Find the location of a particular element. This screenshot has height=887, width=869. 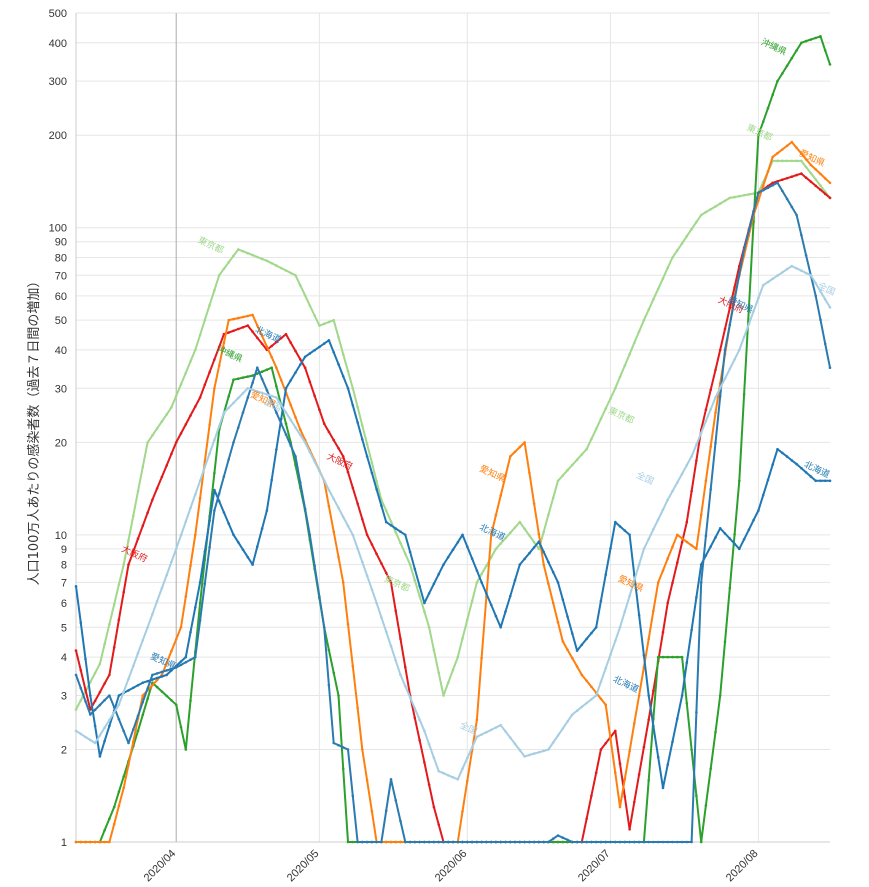

x-tick-label: 2020/08 is located at coordinates (742, 866).